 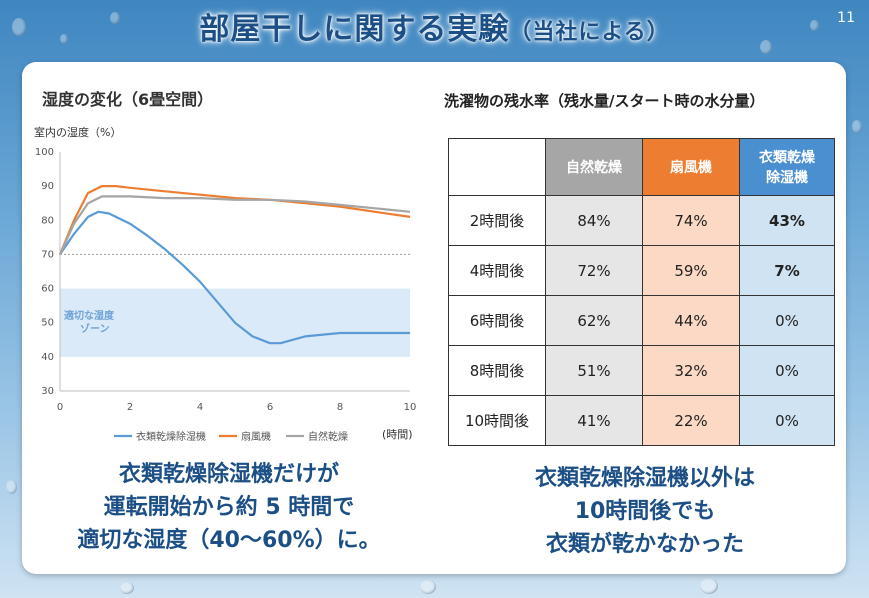 I want to click on row-label: 4時間後, so click(x=497, y=270).